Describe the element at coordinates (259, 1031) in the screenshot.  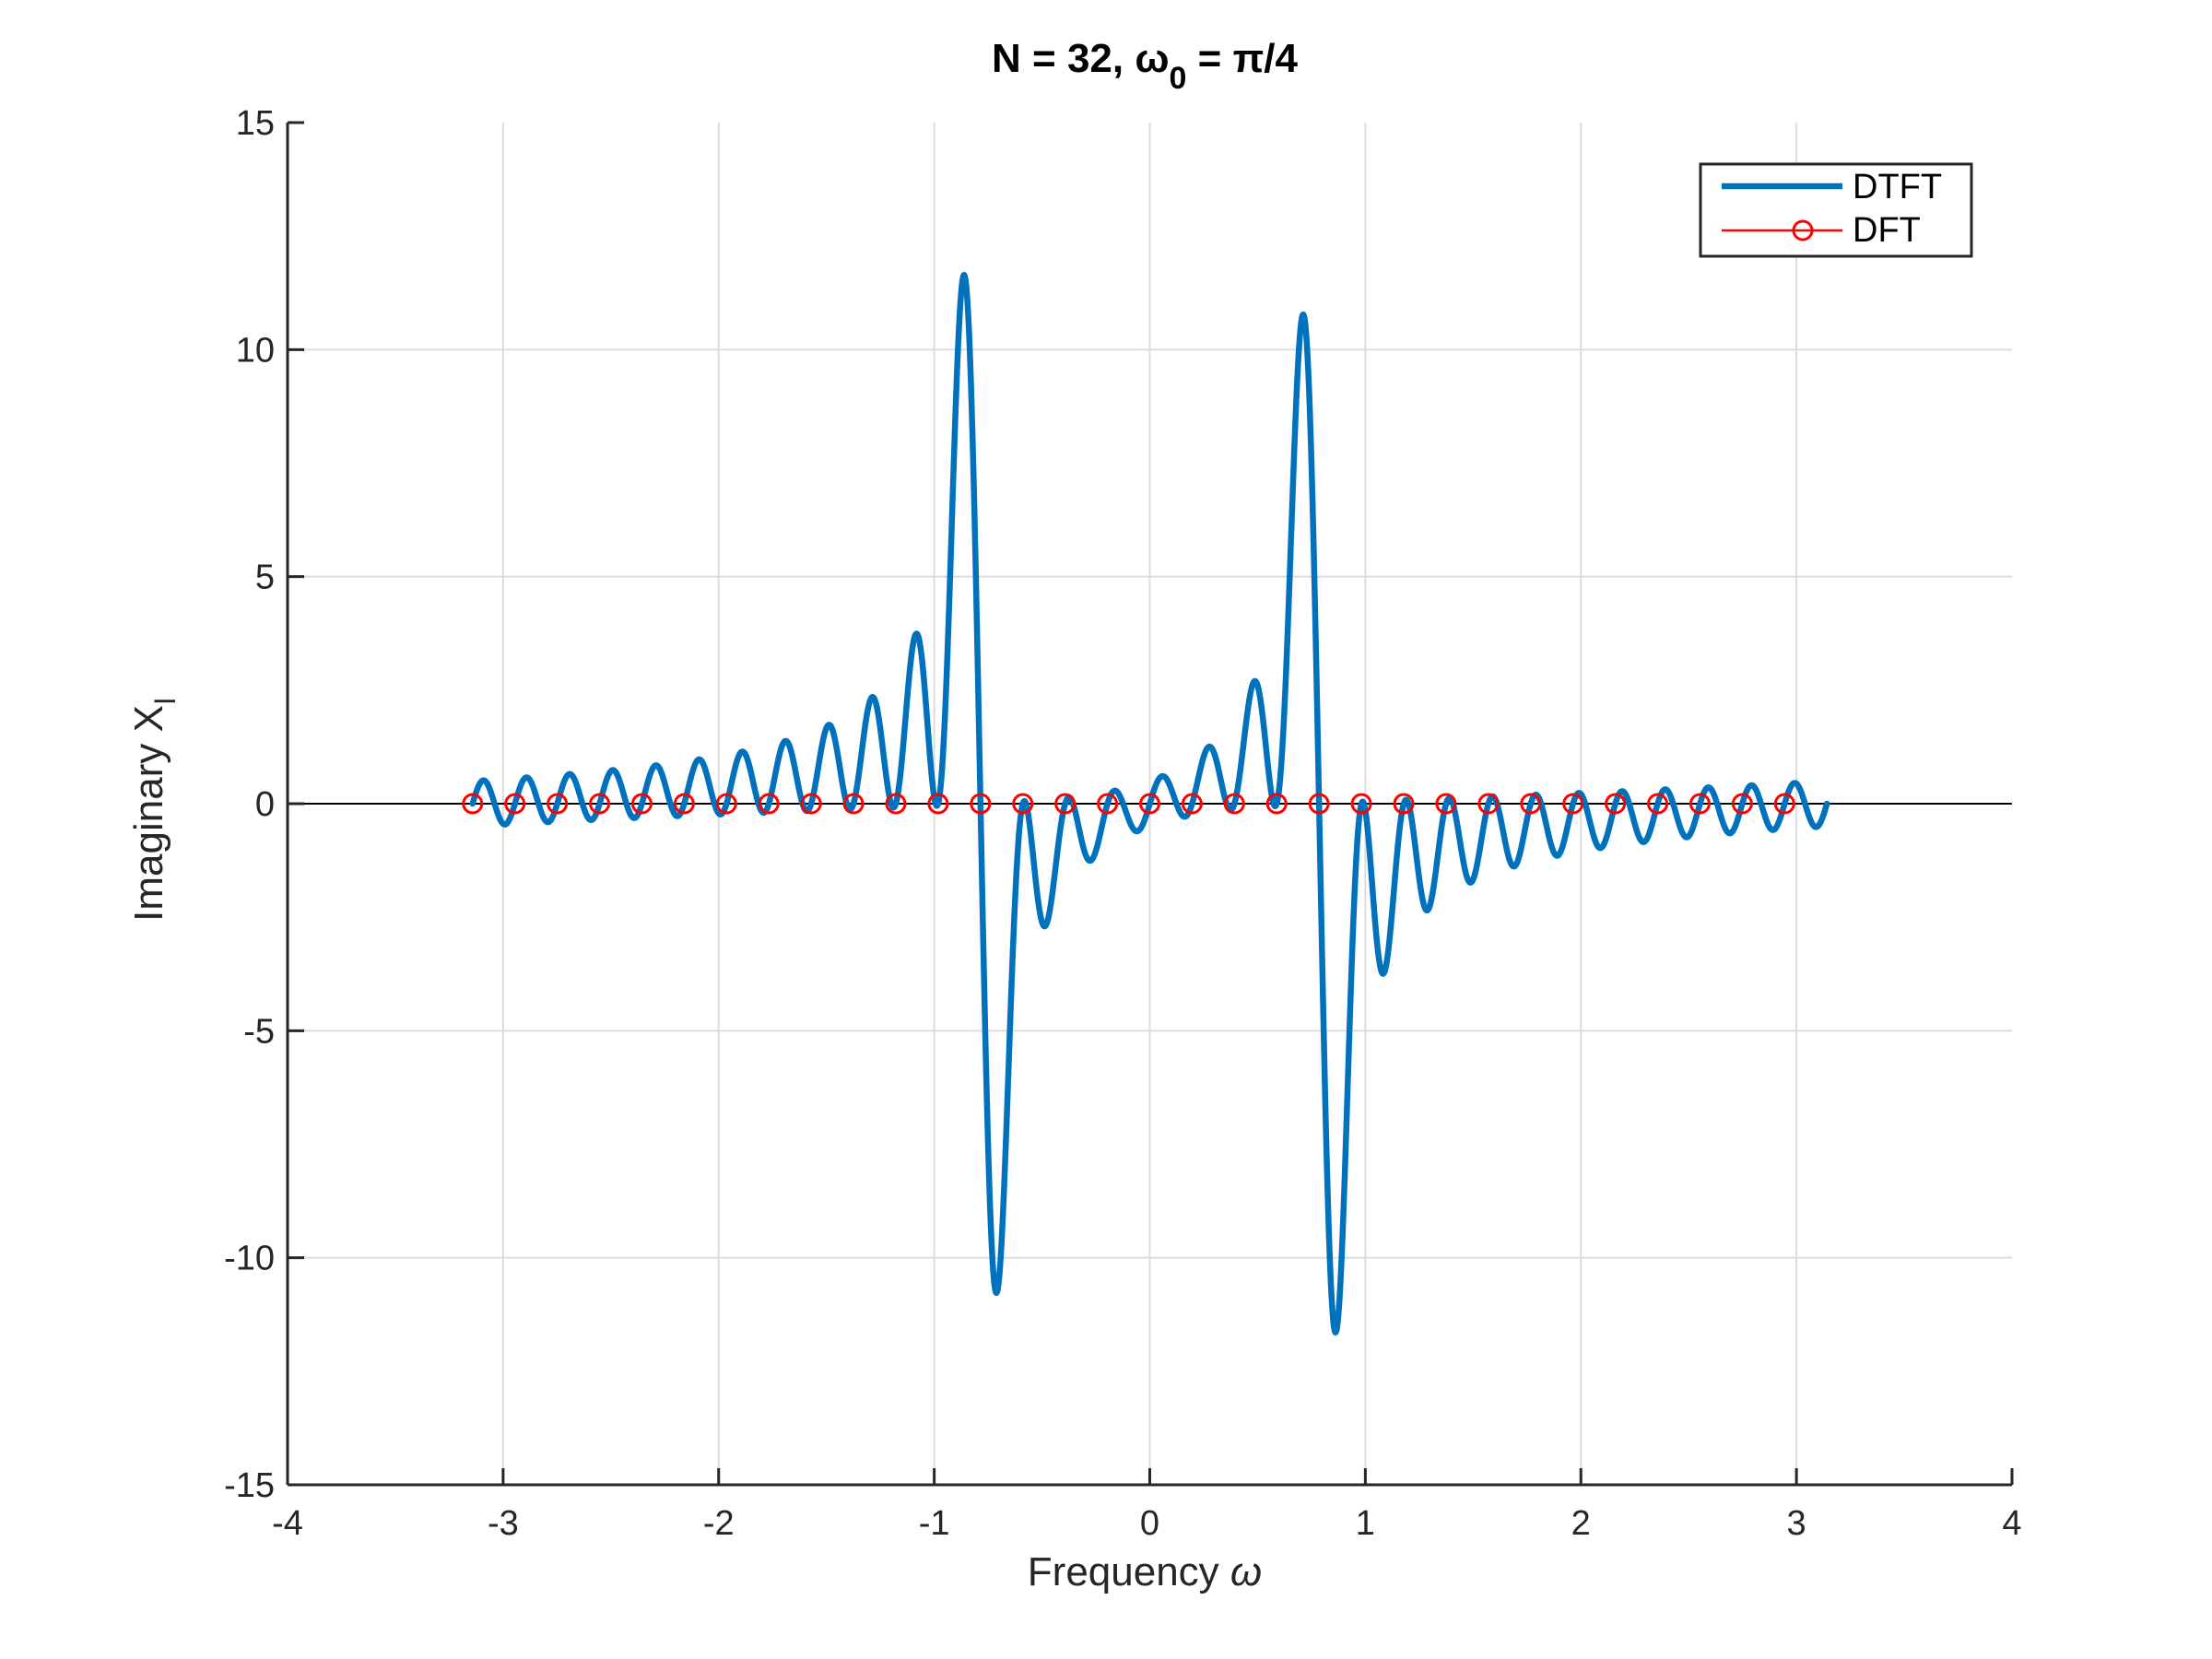
I see `y-tick-label: -5` at that location.